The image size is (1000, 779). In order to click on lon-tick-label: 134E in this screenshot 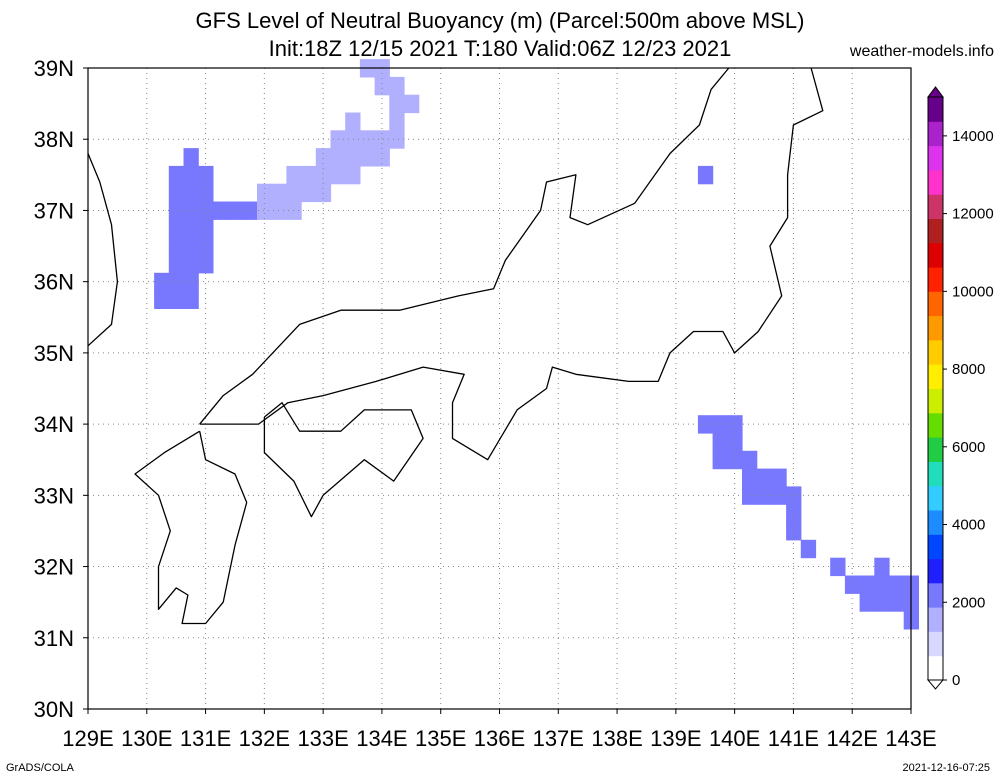, I will do `click(381, 738)`.